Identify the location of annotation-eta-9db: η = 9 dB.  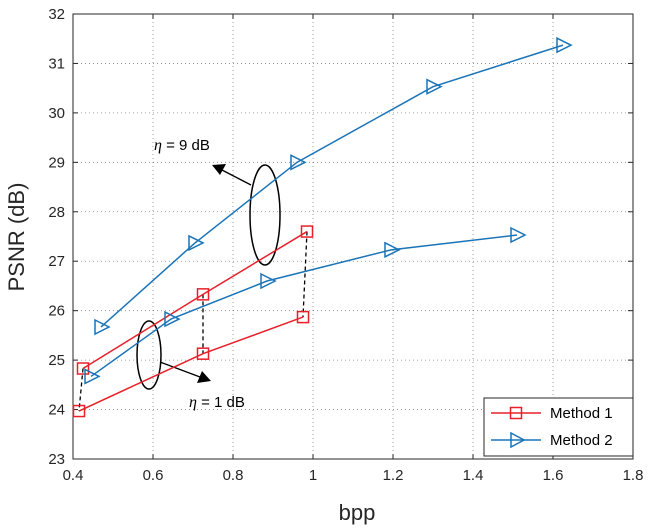
(182, 145).